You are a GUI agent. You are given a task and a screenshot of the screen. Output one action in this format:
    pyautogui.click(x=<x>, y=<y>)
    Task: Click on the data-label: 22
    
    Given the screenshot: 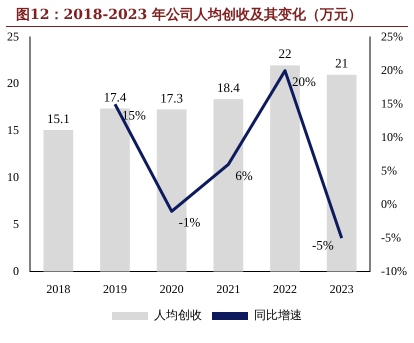 What is the action you would take?
    pyautogui.click(x=285, y=54)
    